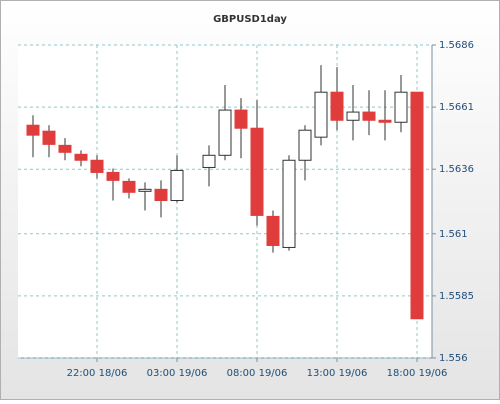 The image size is (500, 404). I want to click on x-tick-label: 08:00 19/06, so click(257, 373).